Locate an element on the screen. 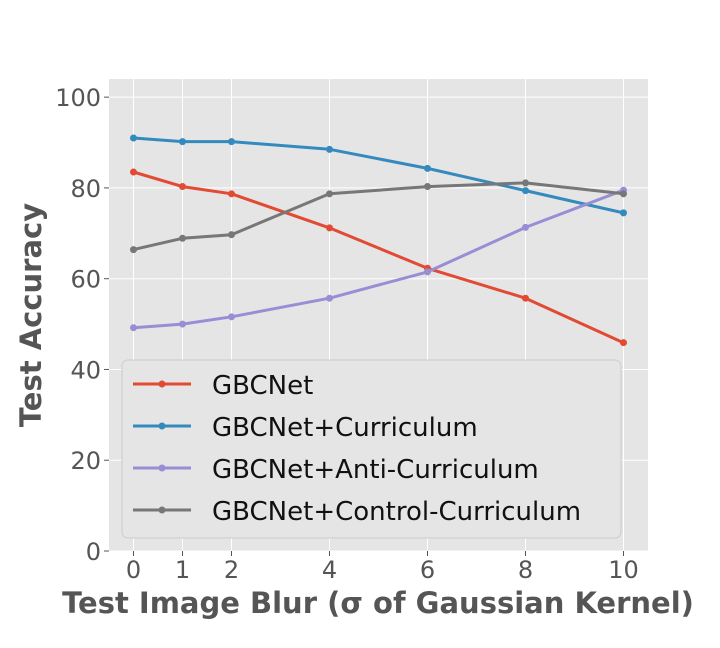 This screenshot has height=648, width=720. legend-item: GBCNet+Control-Curriculum is located at coordinates (357, 512).